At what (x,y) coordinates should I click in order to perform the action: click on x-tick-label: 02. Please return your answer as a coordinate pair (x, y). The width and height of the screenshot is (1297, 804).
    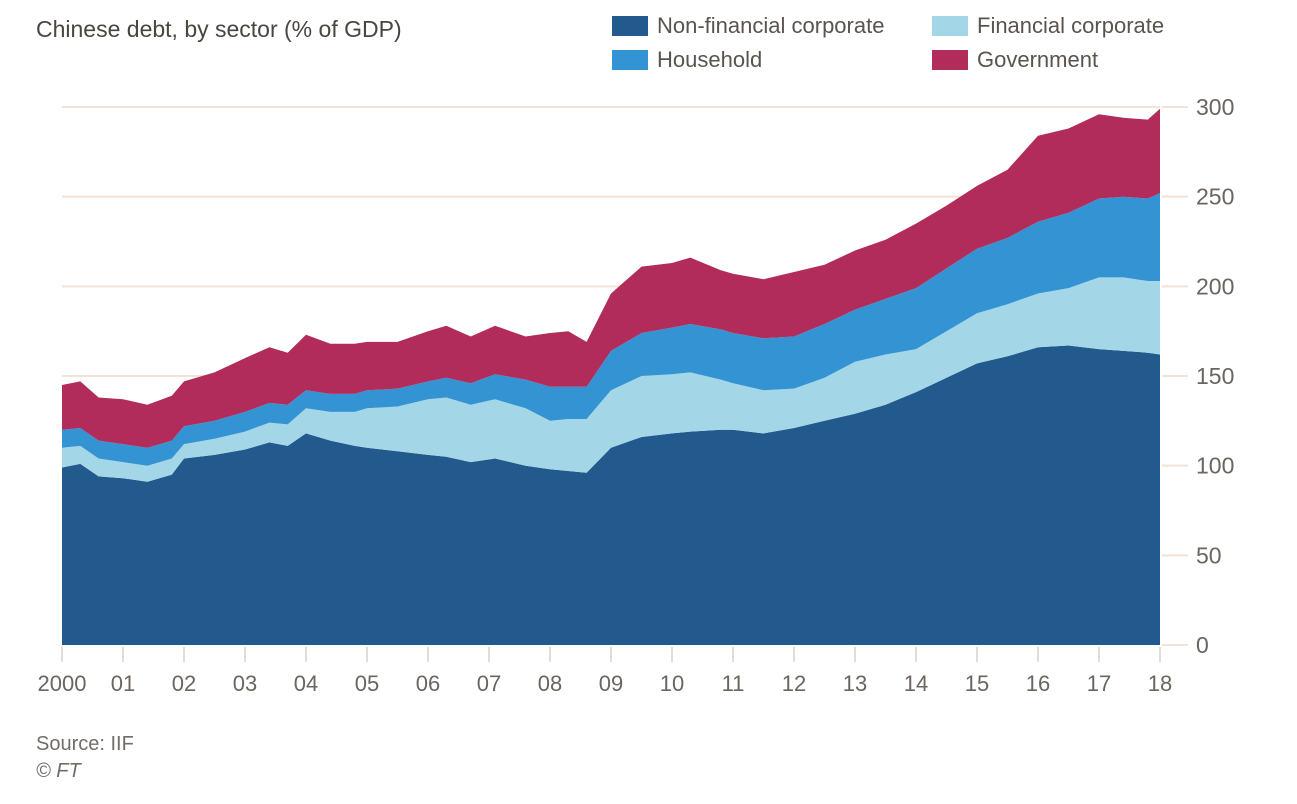
    Looking at the image, I should click on (184, 683).